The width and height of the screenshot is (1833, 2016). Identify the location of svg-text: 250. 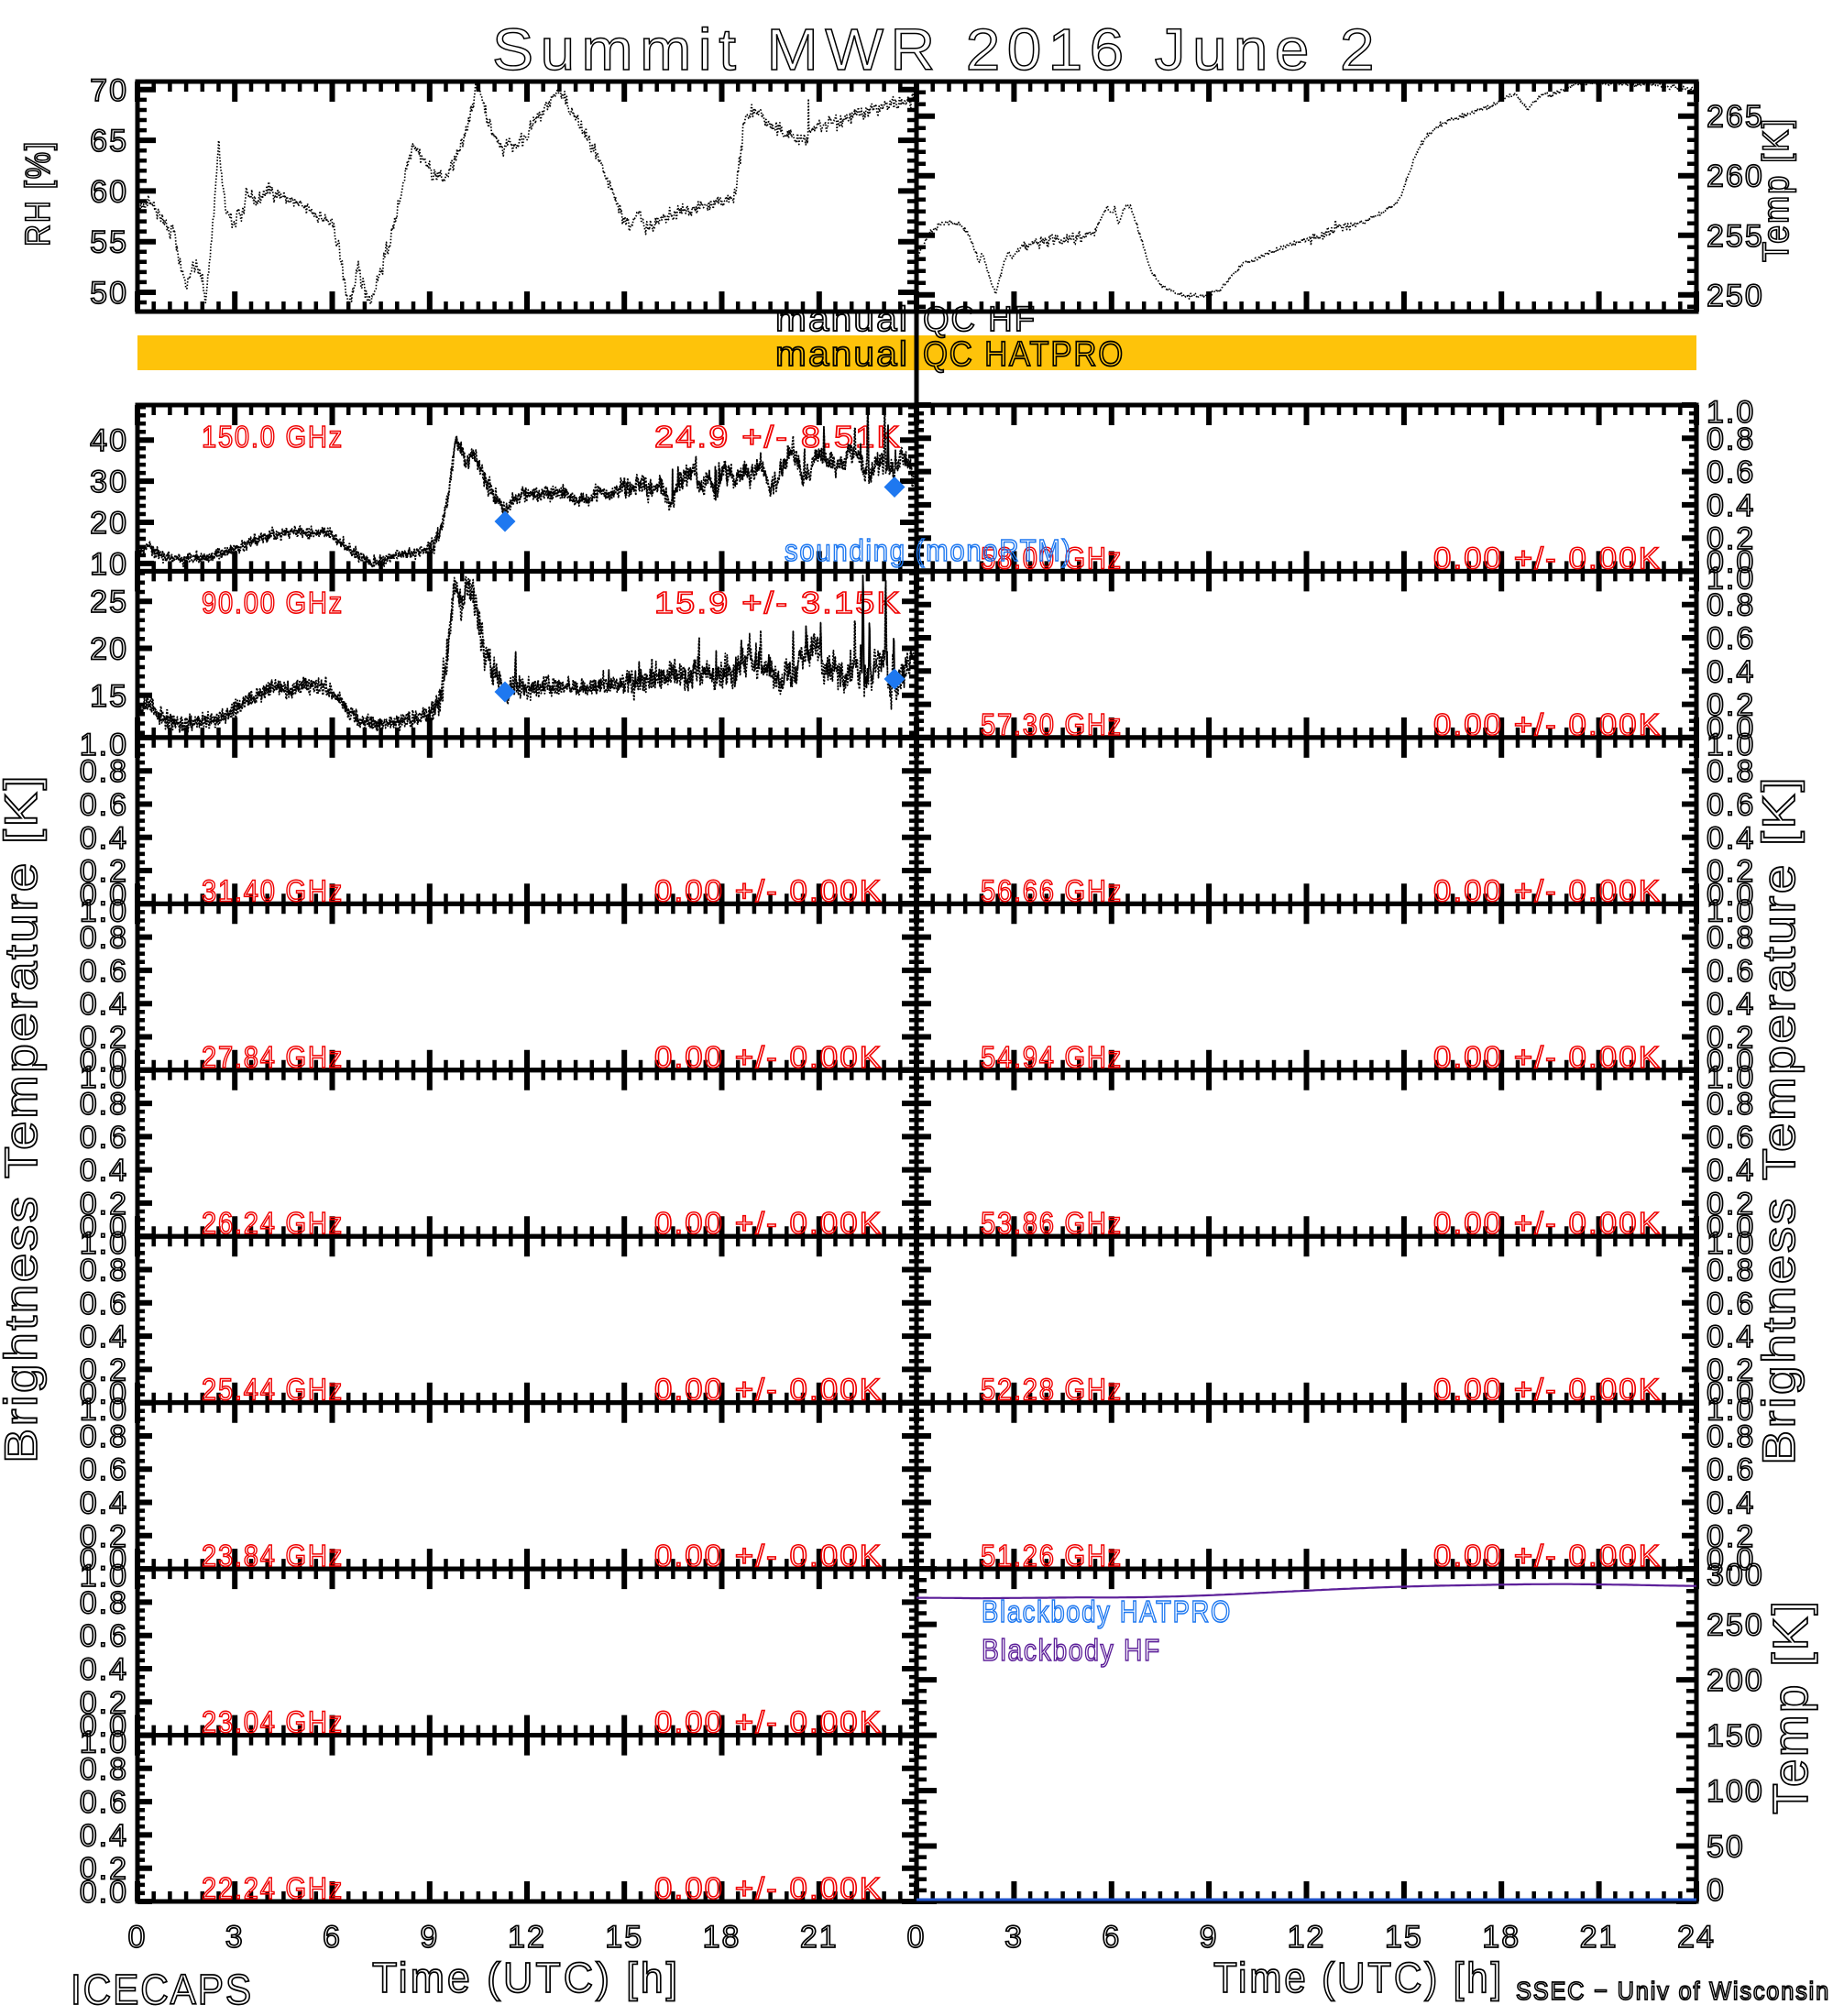
(1735, 296).